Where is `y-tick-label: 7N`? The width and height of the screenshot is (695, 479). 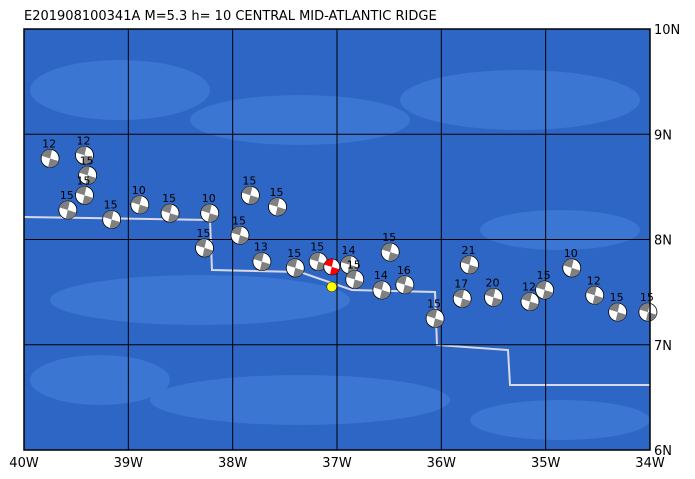 y-tick-label: 7N is located at coordinates (663, 346).